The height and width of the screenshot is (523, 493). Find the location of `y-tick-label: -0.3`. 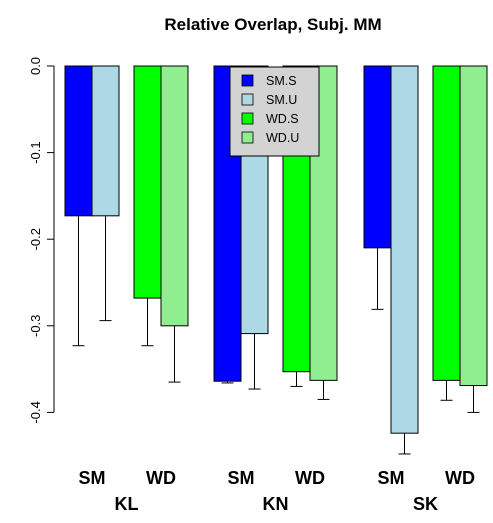

y-tick-label: -0.3 is located at coordinates (35, 326).